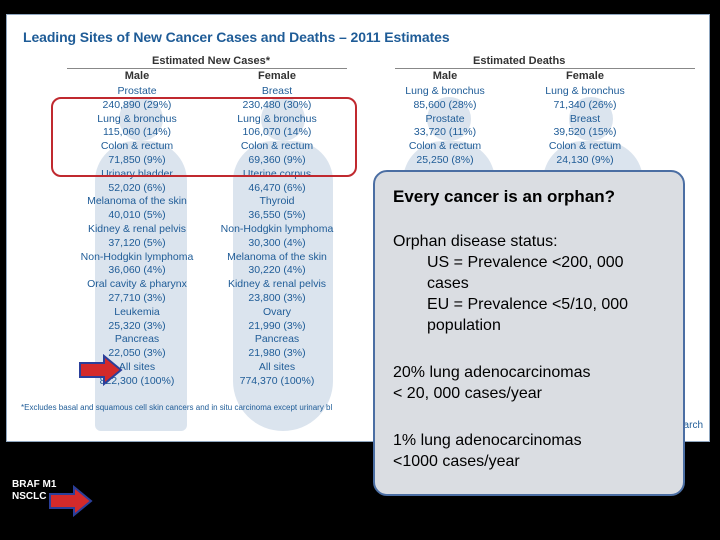 Image resolution: width=720 pixels, height=540 pixels. Describe the element at coordinates (445, 153) in the screenshot. I see `list-item: Colon & rectum 25,250 (8%)` at that location.